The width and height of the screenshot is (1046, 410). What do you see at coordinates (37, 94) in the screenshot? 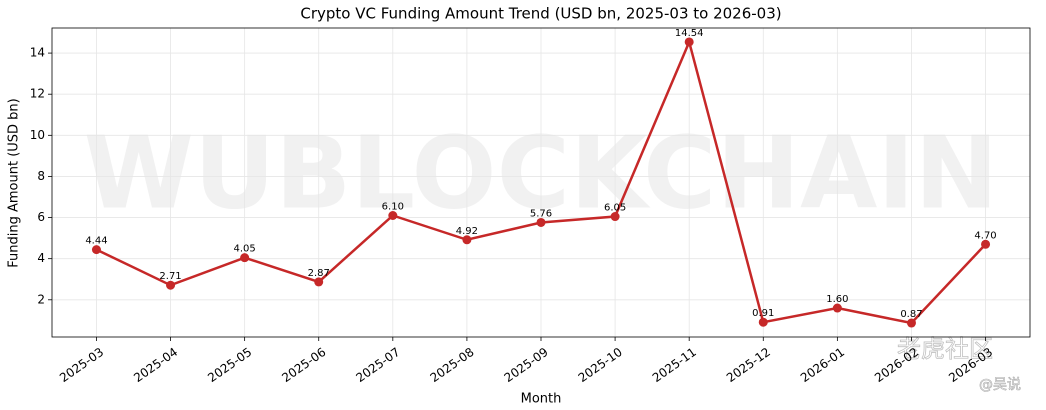
I see `y-tick-label: 12` at bounding box center [37, 94].